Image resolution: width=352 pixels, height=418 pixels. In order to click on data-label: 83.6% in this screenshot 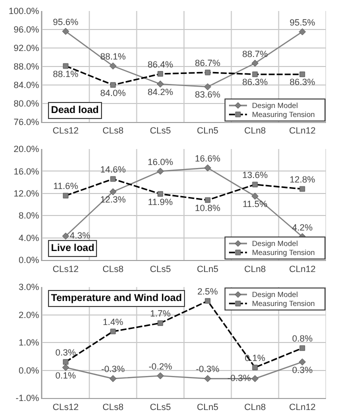, I will do `click(207, 95)`.